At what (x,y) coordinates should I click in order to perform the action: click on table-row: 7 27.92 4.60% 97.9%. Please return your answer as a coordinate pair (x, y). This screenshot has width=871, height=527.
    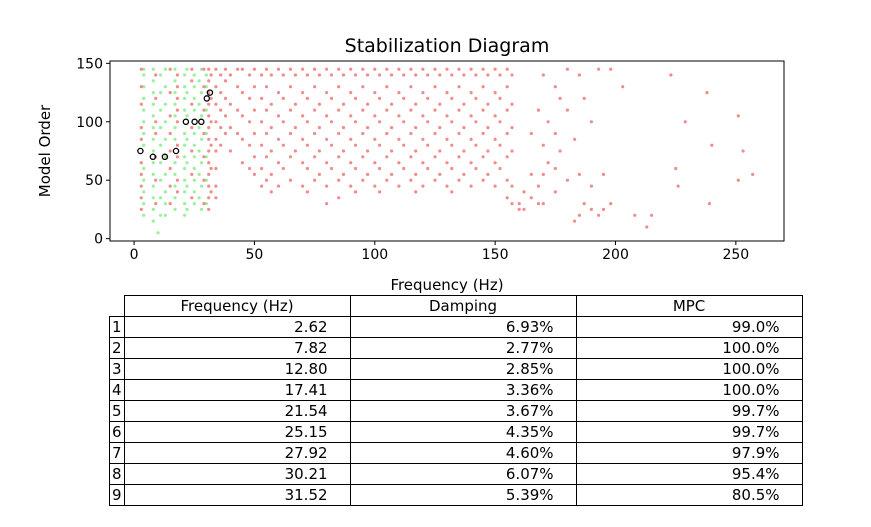
    Looking at the image, I should click on (456, 453).